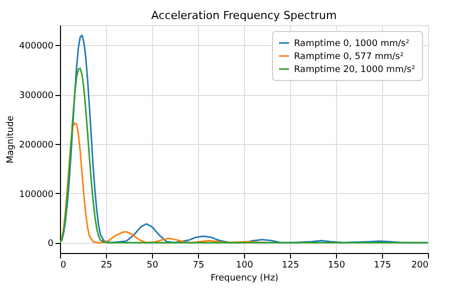  What do you see at coordinates (349, 57) in the screenshot?
I see `legend-label: Ramptime 0, 577 mm/s²` at bounding box center [349, 57].